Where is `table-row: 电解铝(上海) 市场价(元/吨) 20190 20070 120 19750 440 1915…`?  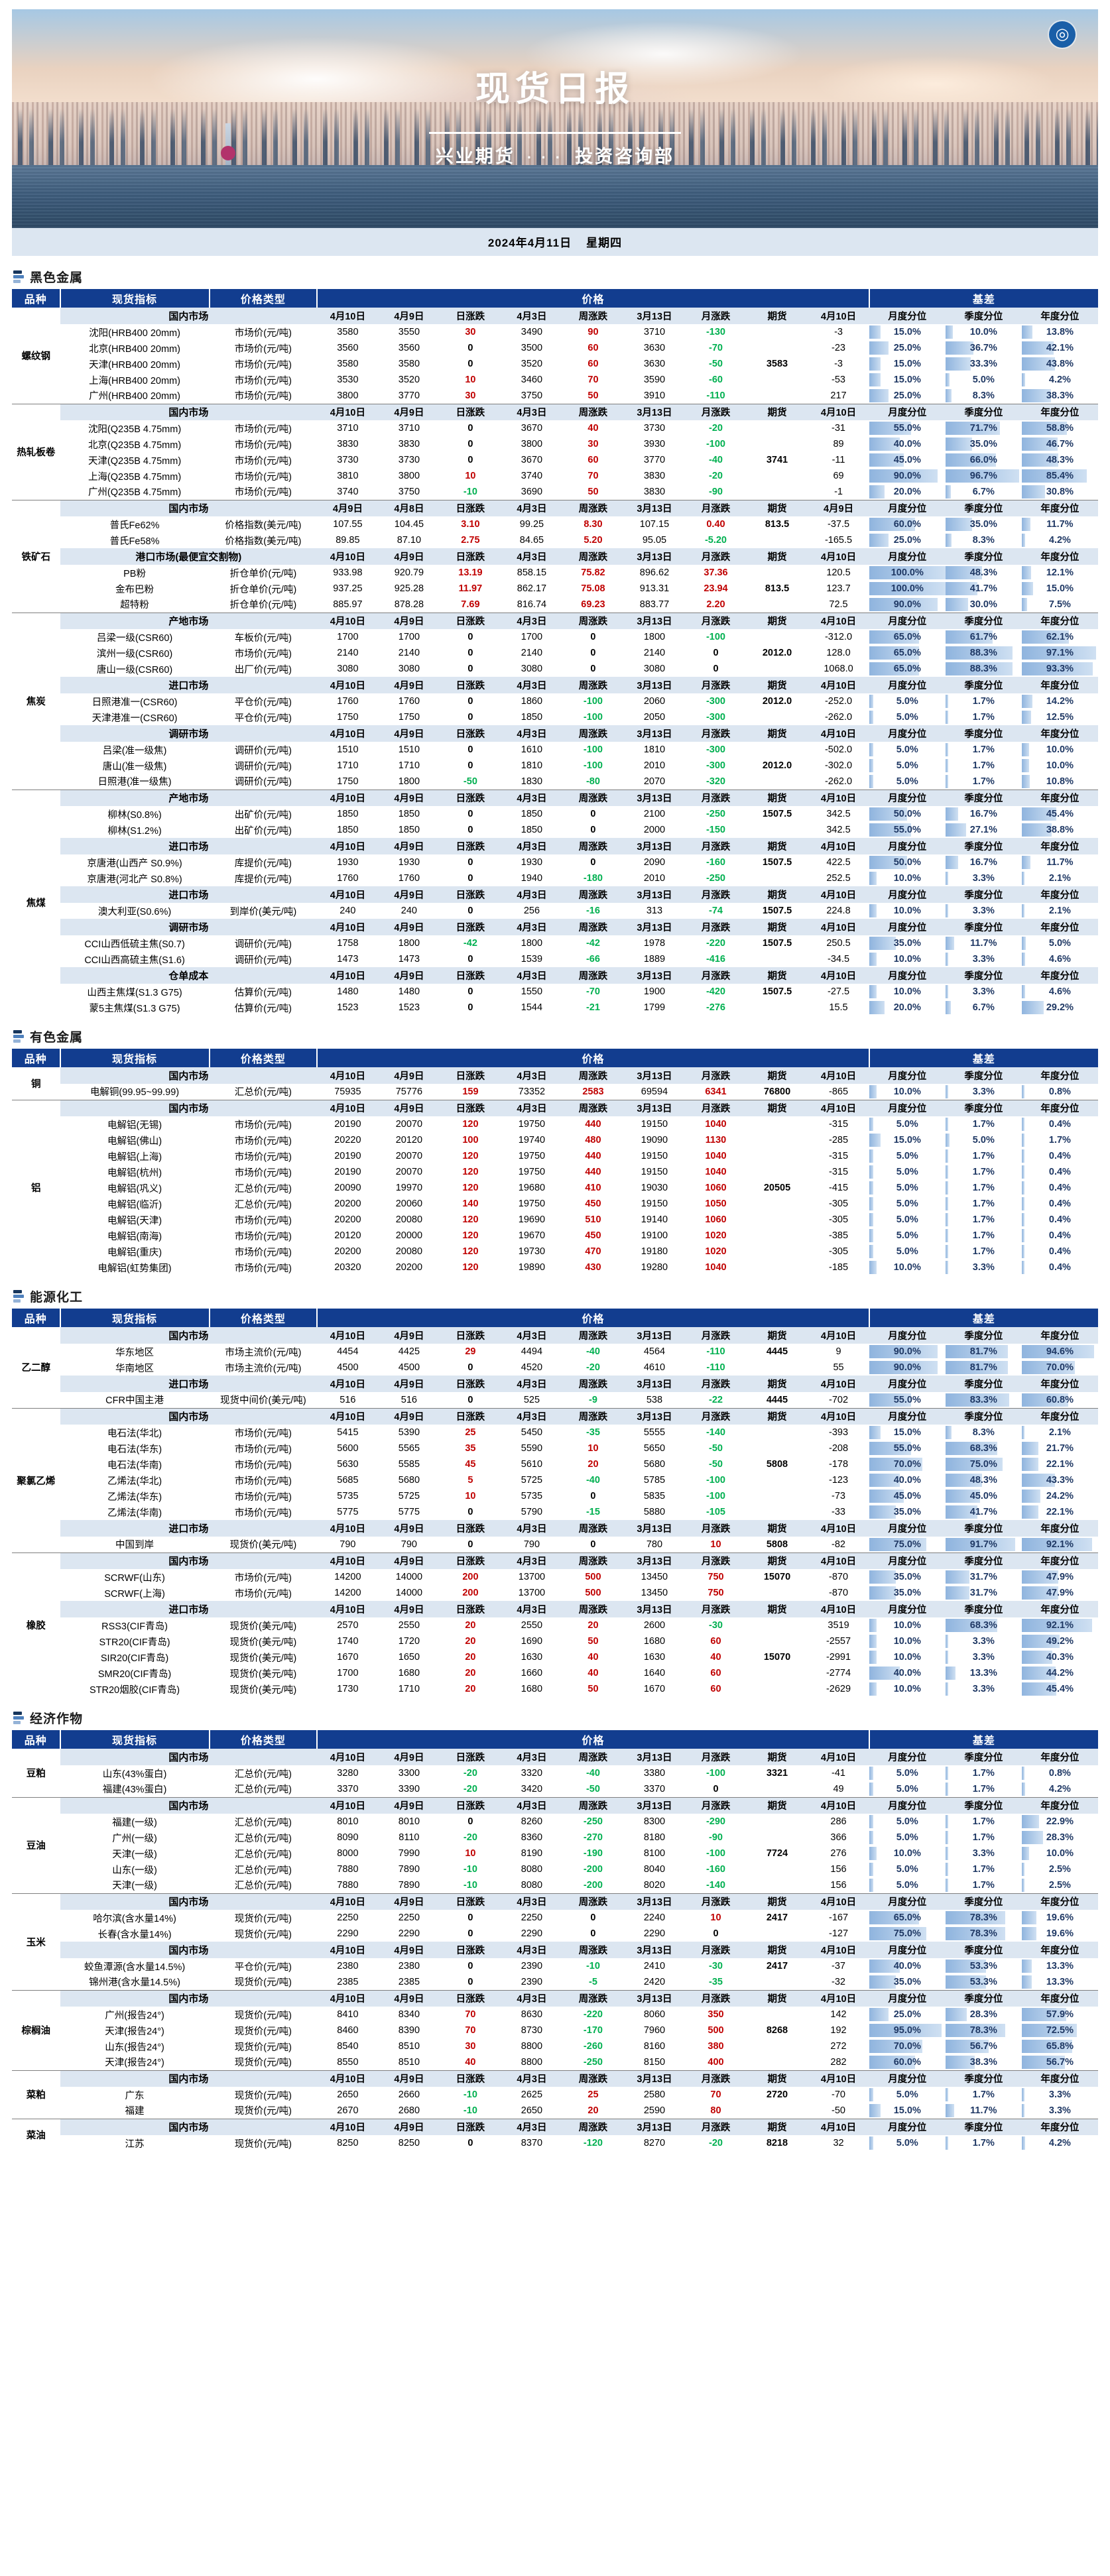
table-row: 电解铝(上海) 市场价(元/吨) 20190 20070 120 19750 440 1915… is located at coordinates (555, 1156).